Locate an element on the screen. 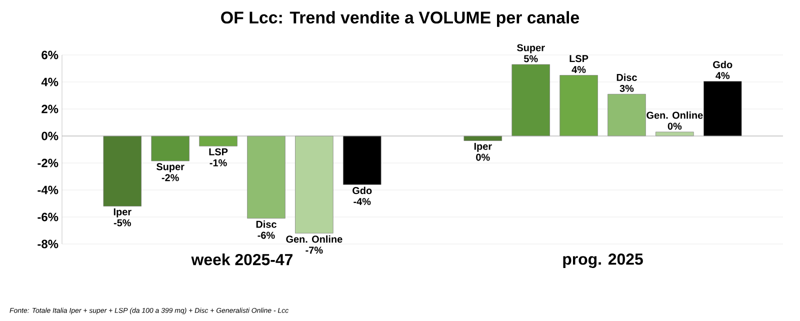  data-label: -4% is located at coordinates (362, 202).